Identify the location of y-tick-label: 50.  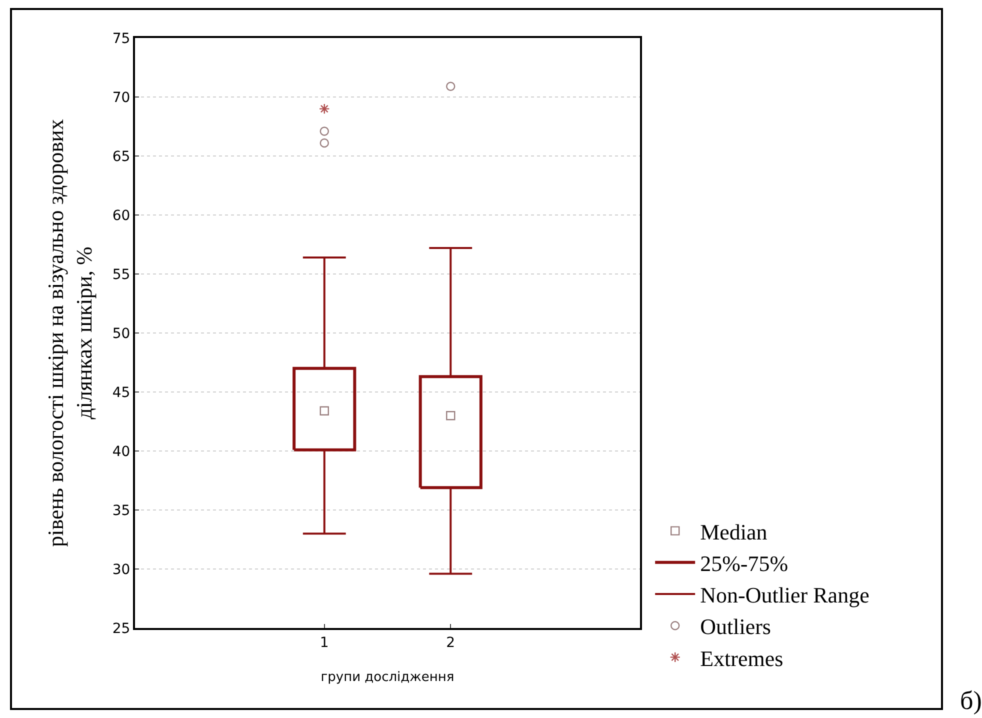
(121, 334).